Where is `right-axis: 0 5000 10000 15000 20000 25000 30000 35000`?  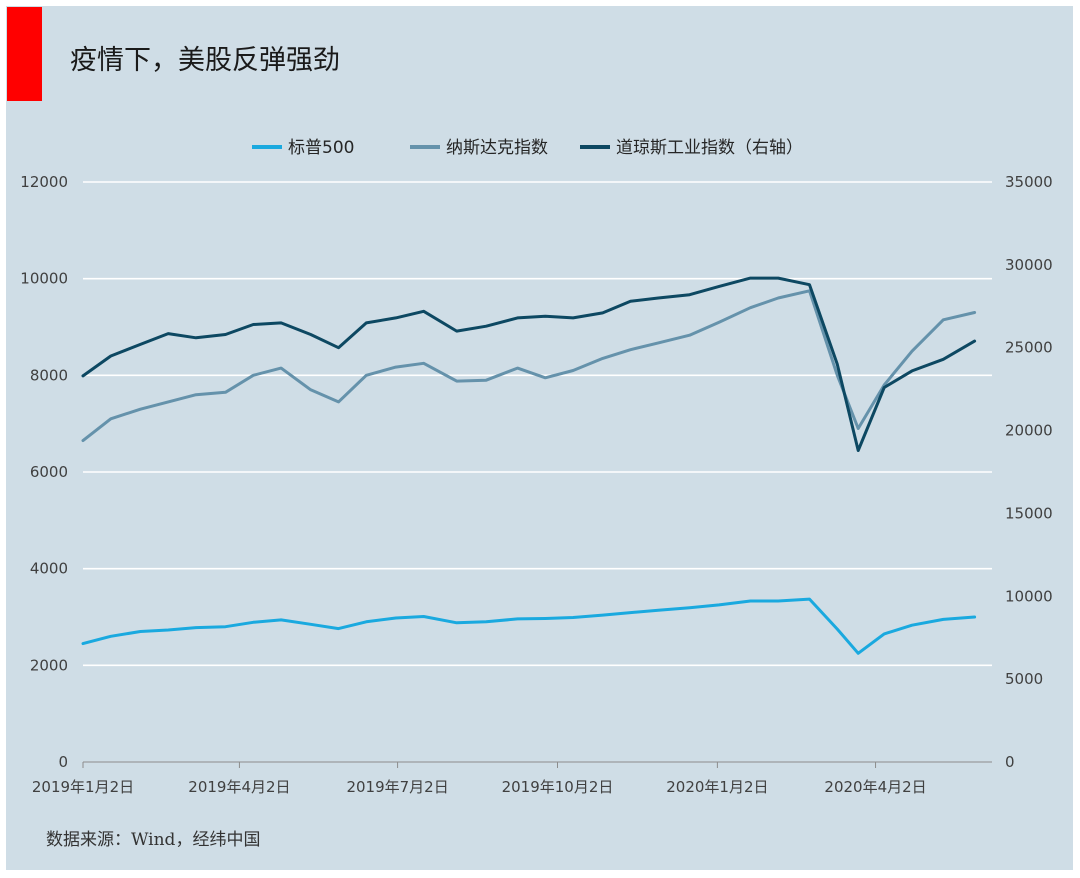
right-axis: 0 5000 10000 15000 20000 25000 30000 35000 is located at coordinates (1029, 472).